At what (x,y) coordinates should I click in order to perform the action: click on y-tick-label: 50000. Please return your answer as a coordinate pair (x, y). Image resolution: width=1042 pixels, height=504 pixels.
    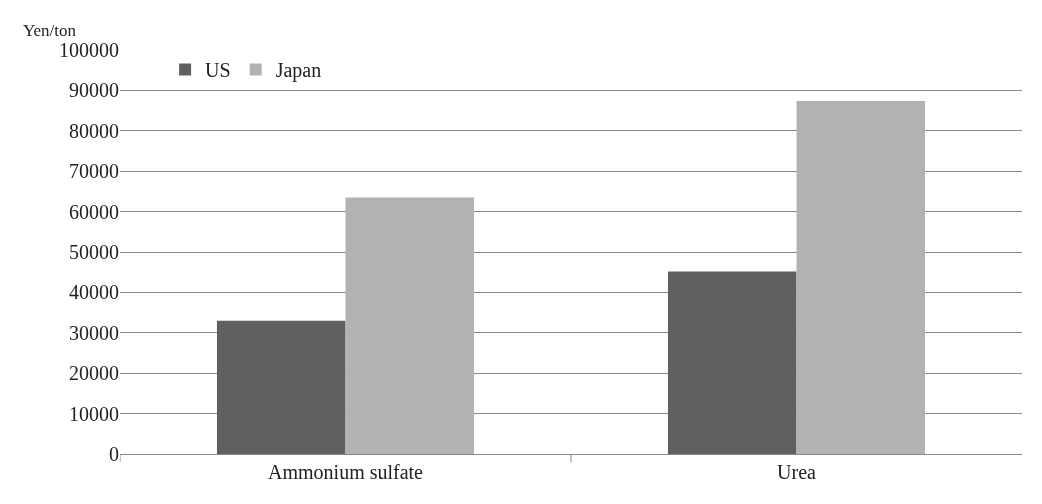
    Looking at the image, I should click on (94, 252).